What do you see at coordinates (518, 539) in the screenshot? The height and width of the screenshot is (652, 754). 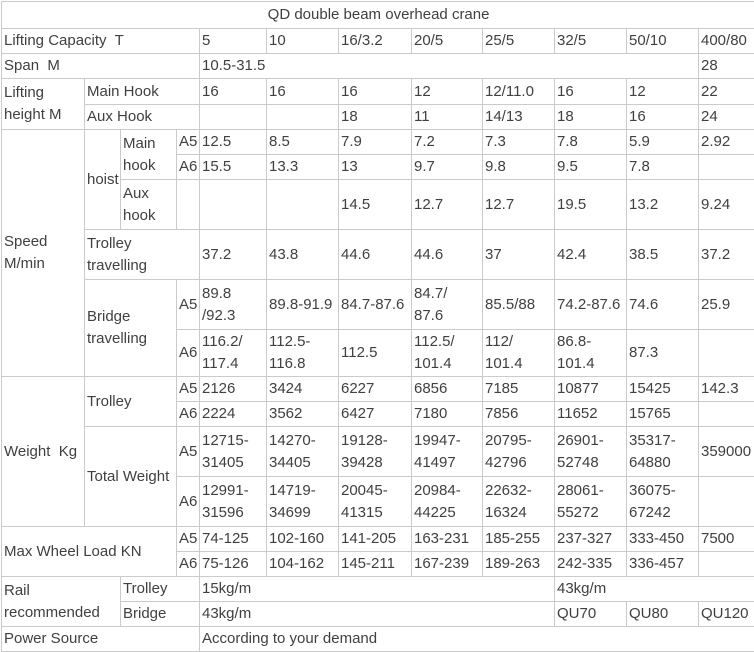 I see `value-cell: 185-255` at bounding box center [518, 539].